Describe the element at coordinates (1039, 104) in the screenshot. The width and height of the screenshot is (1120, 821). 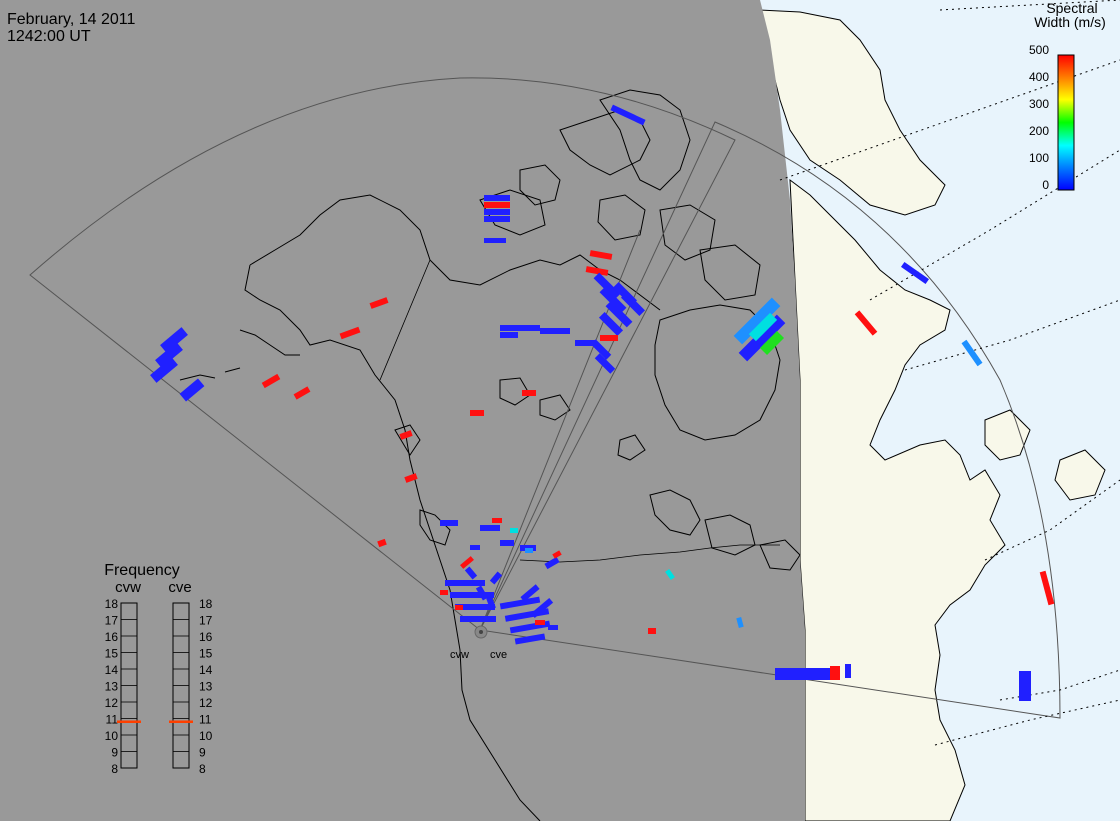
I see `colorbar-tick-label: 300` at that location.